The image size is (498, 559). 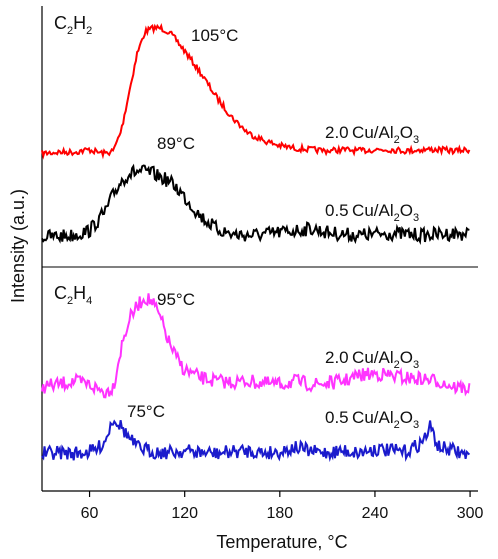 I want to click on series-label-c2h4-2.0: 2.0 Cu/Al2O3, so click(x=372, y=359).